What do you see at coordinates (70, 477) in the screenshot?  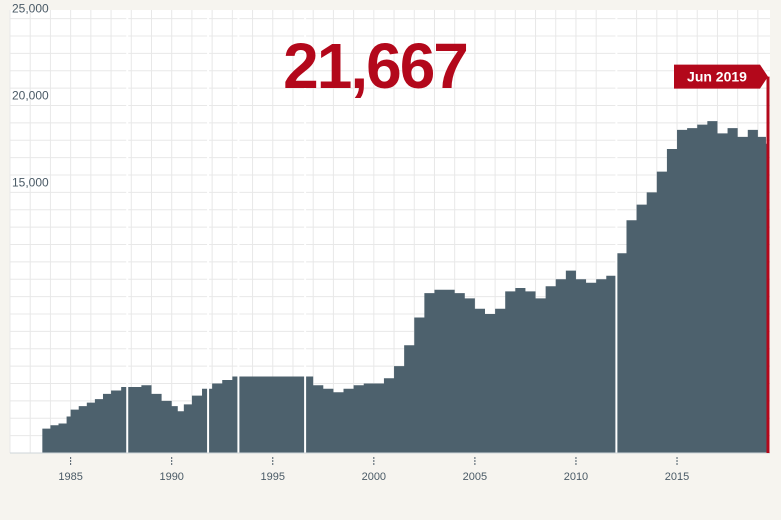 I see `x-tick-label: 1985` at bounding box center [70, 477].